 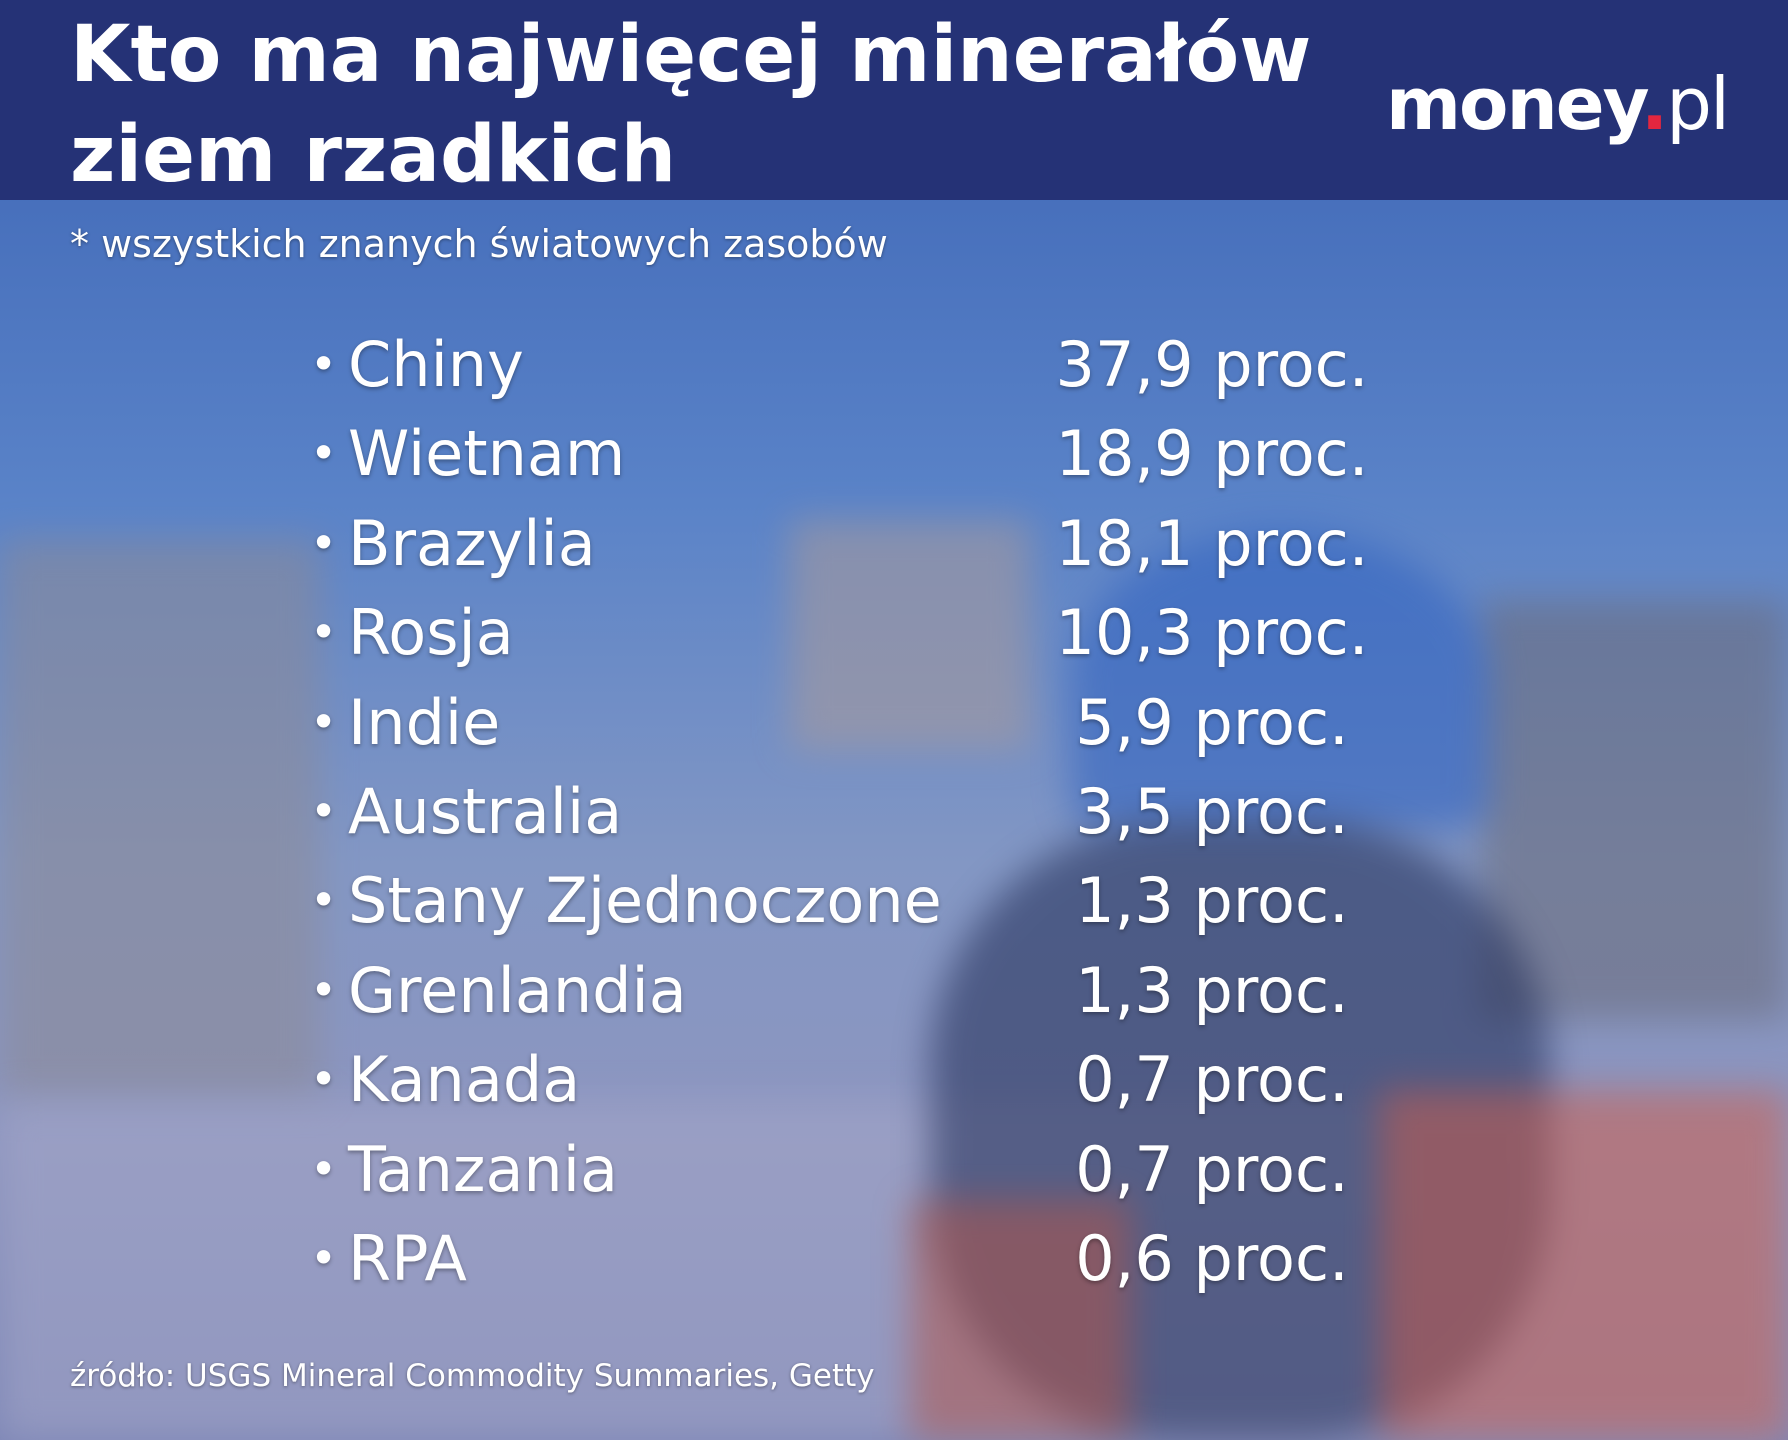 I want to click on list-row: Chiny 37,9 proc., so click(x=894, y=364).